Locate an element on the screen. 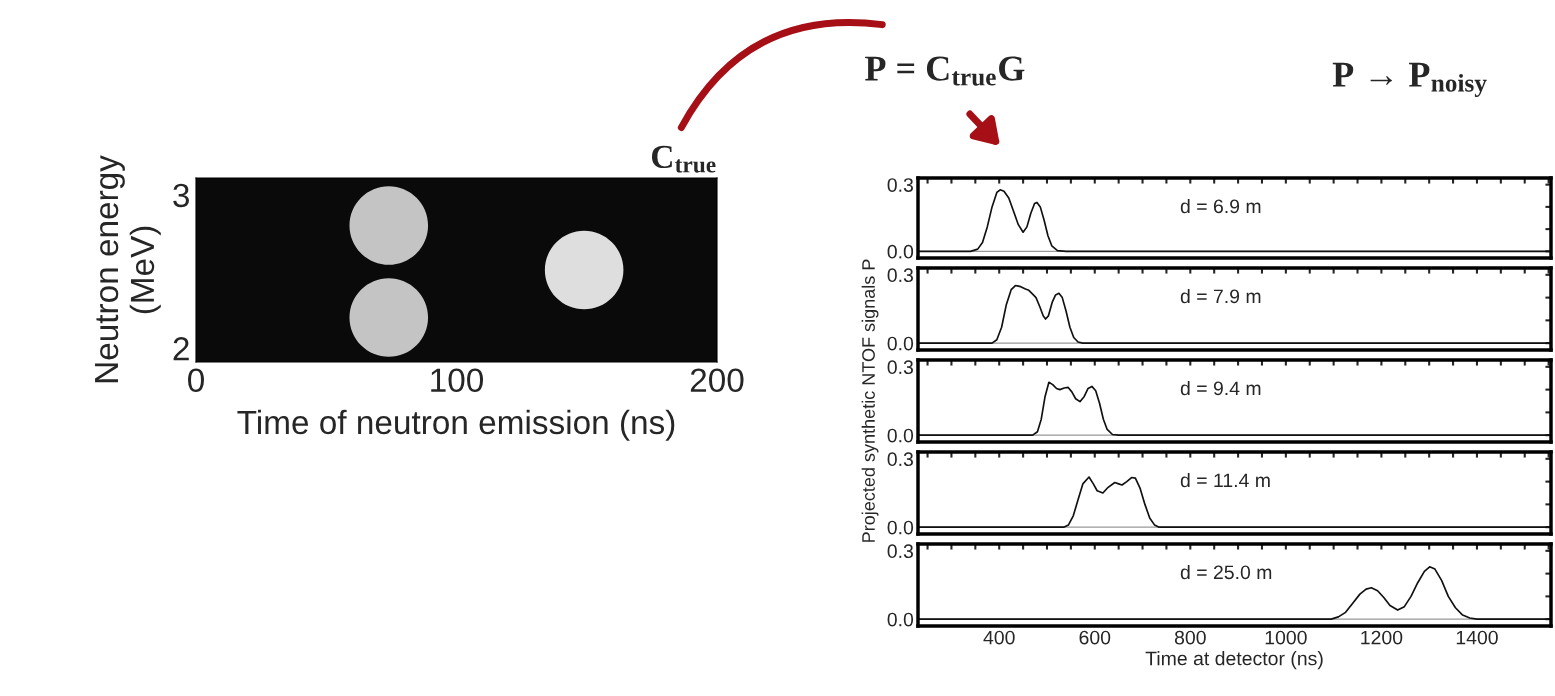 This screenshot has width=1555, height=696. x-tick-label: 800 is located at coordinates (1190, 637).